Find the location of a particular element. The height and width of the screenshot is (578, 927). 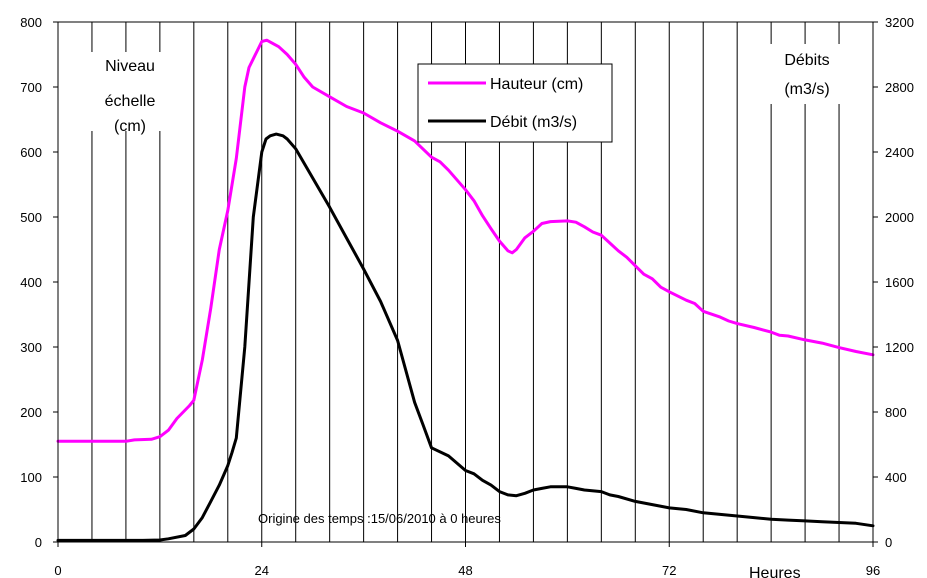

x-tick-label: 96 is located at coordinates (873, 570).